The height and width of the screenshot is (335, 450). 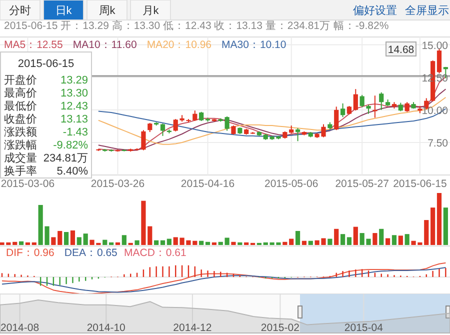 I want to click on text: 偏好设置, so click(x=375, y=11).